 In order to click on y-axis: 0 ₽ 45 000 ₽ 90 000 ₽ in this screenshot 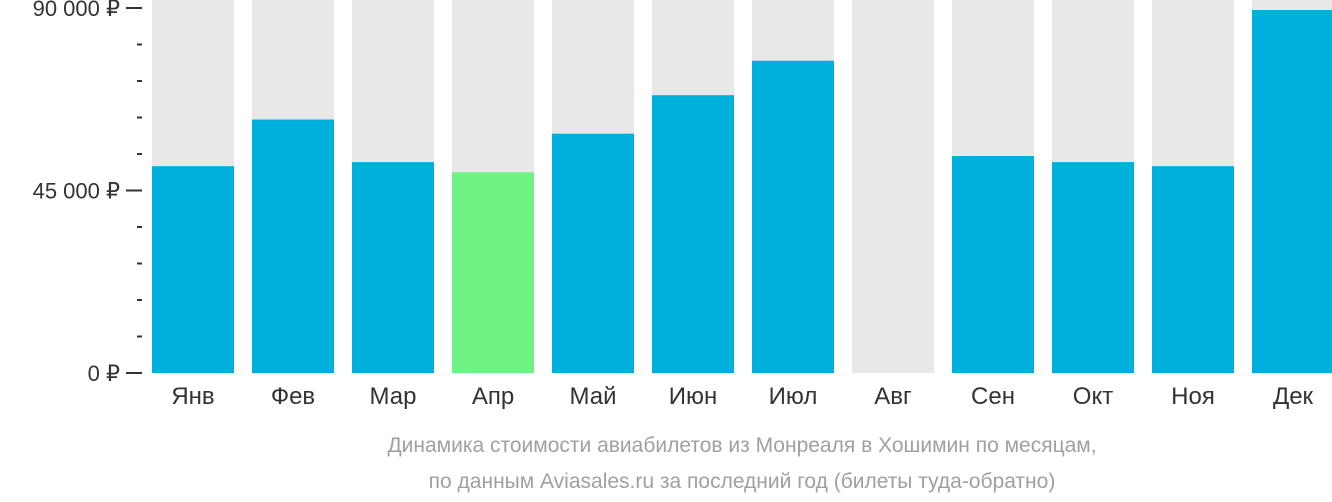, I will do `click(87, 193)`.